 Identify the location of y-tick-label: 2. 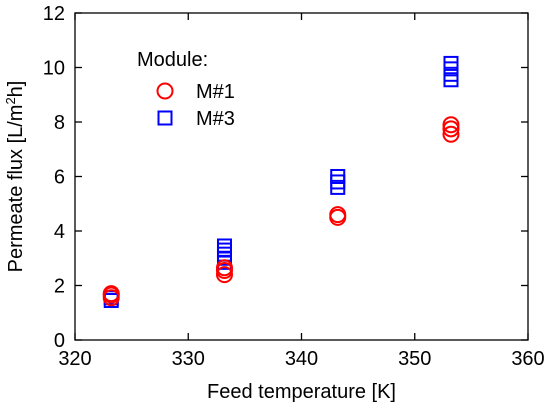
(59, 287).